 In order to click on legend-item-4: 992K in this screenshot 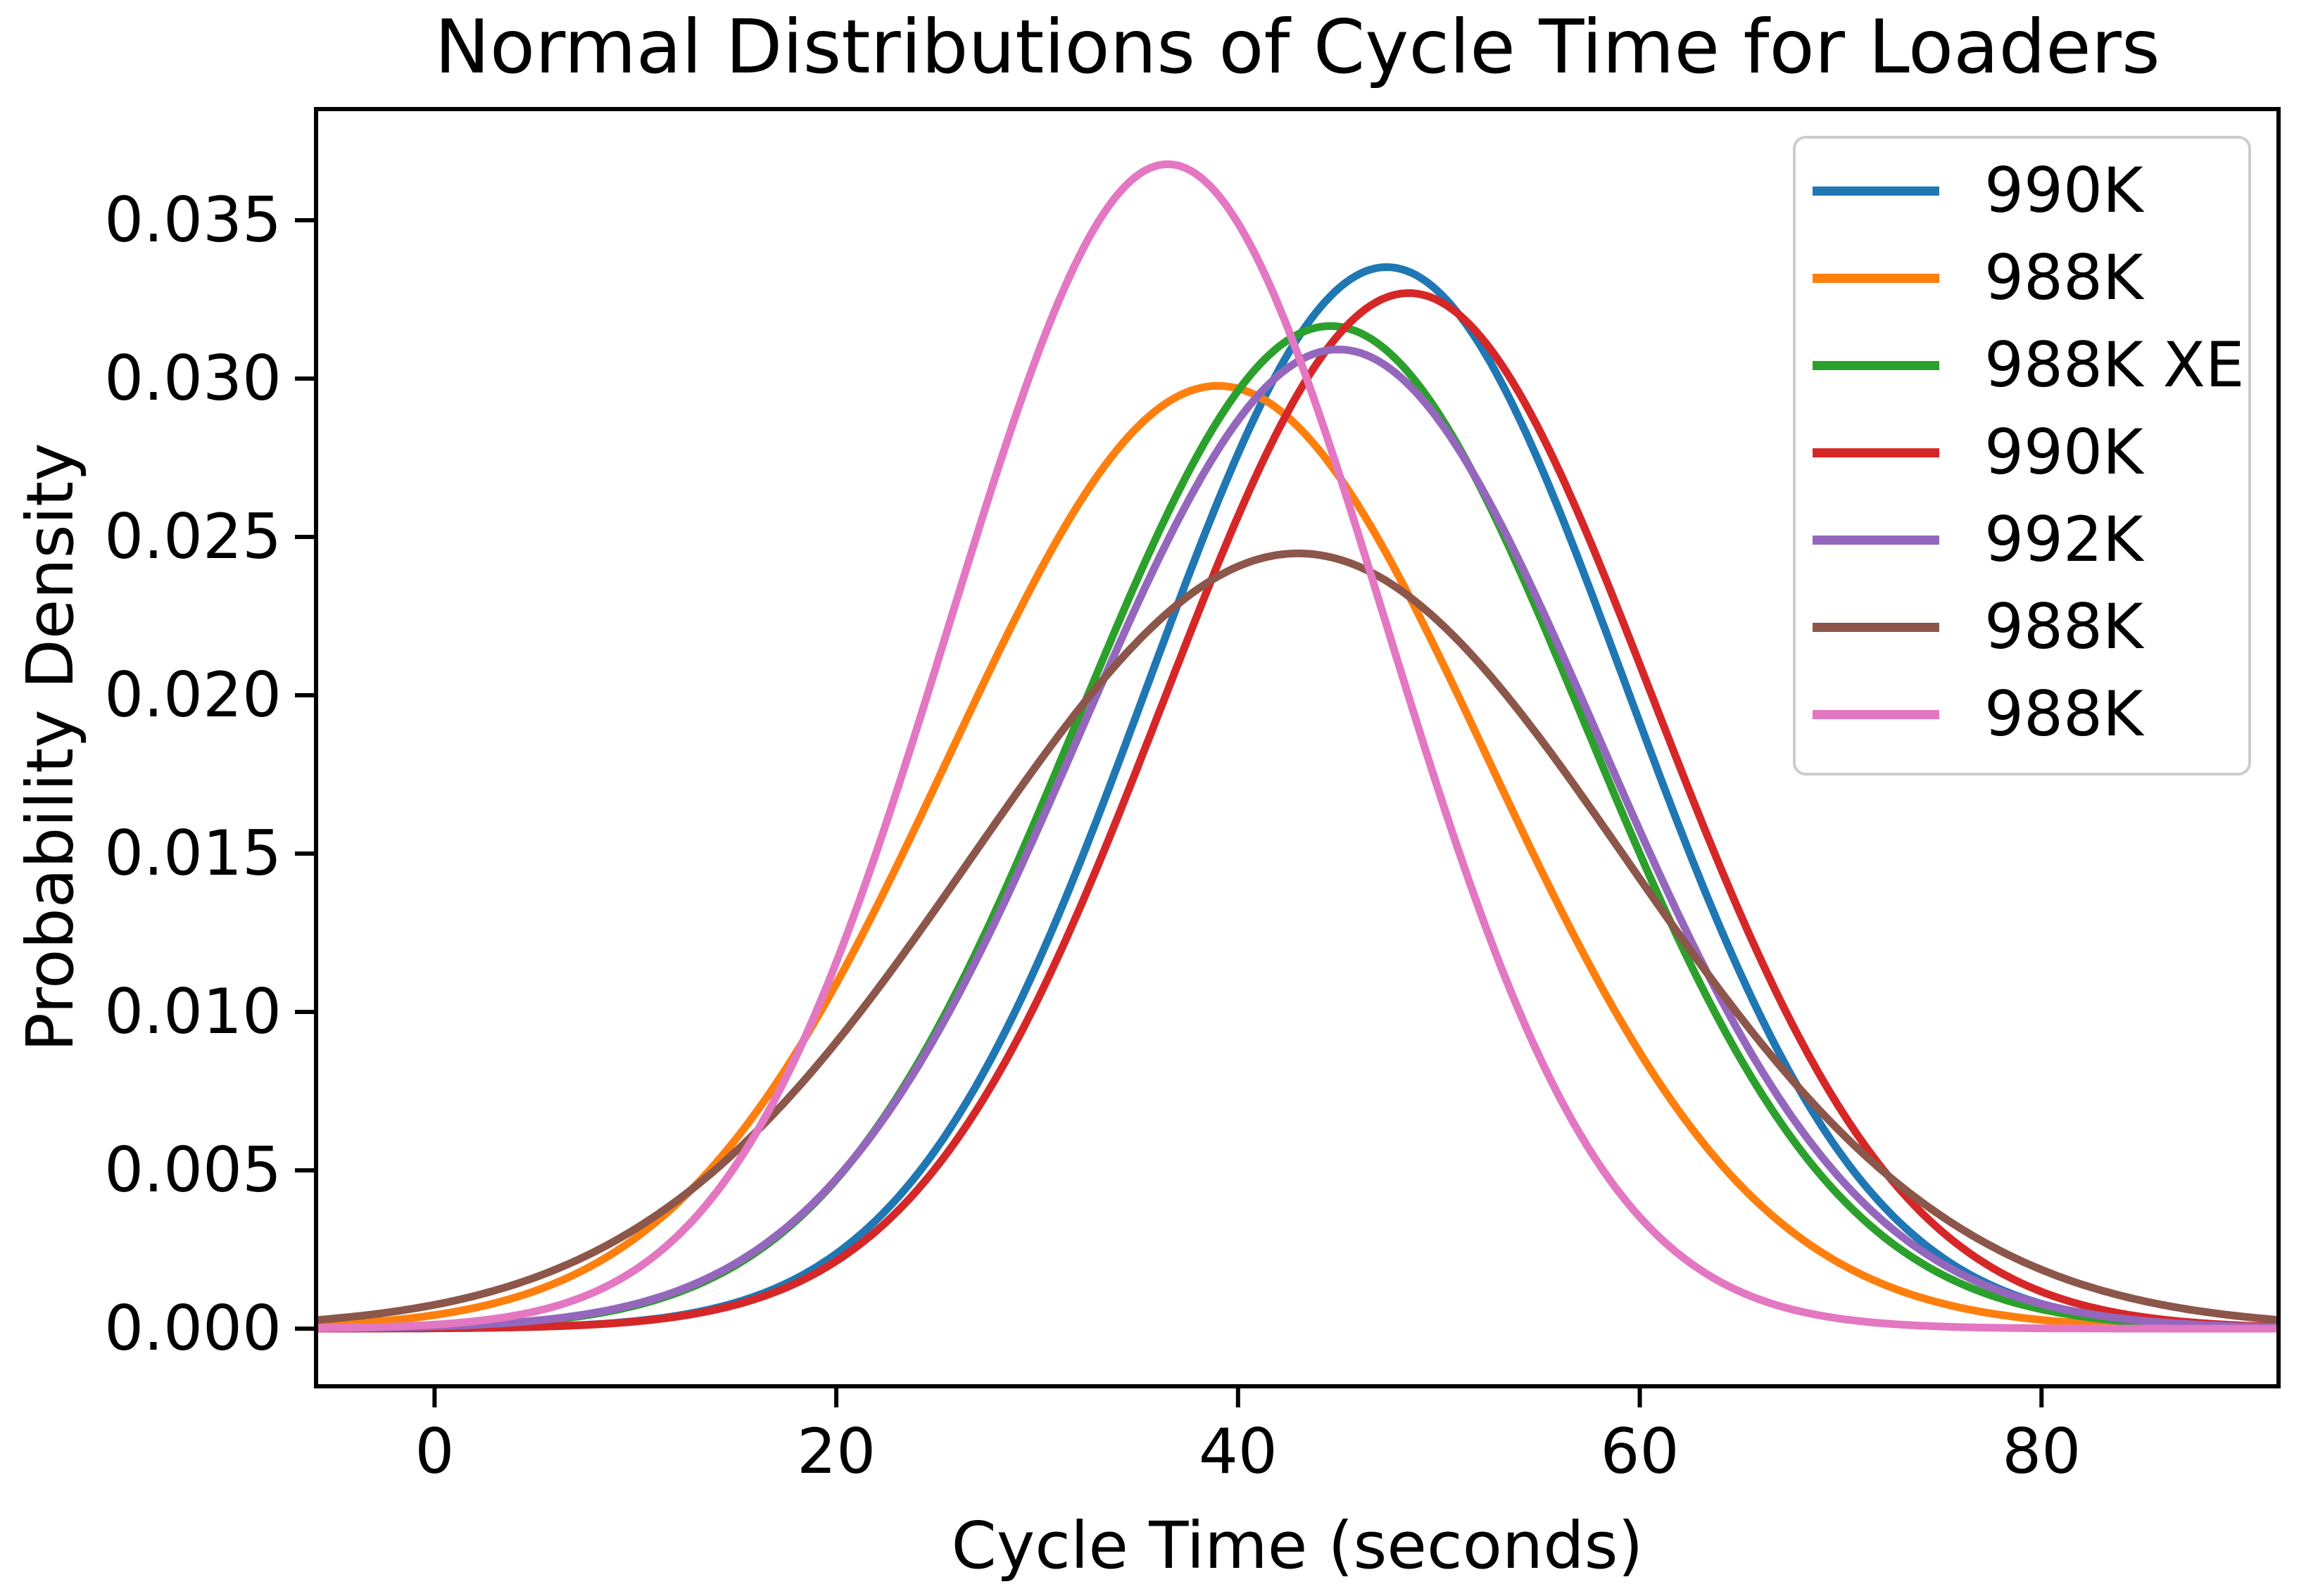, I will do `click(2022, 539)`.